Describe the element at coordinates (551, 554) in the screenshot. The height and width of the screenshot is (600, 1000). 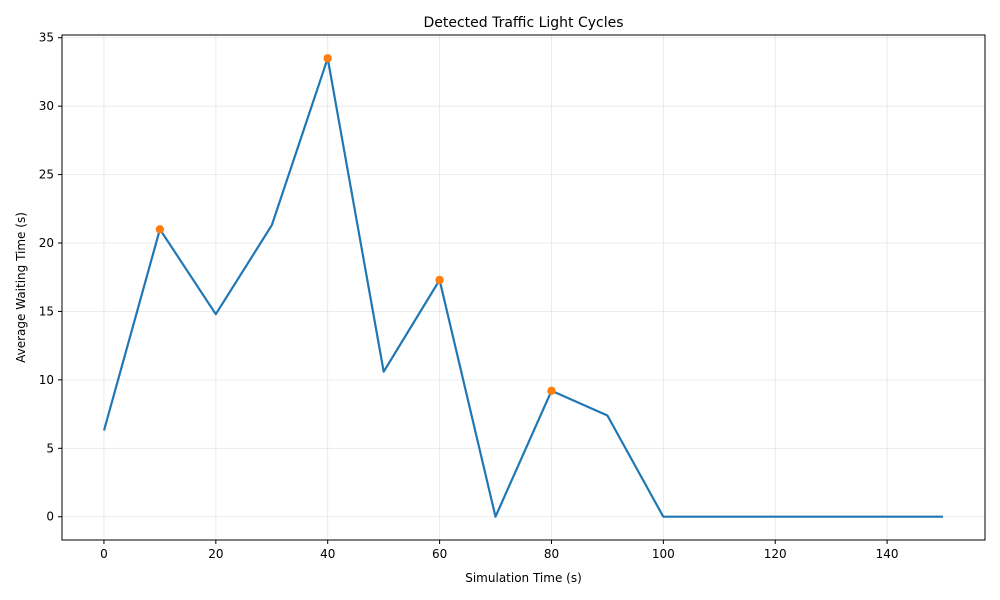
I see `x-tick-label: 80` at that location.